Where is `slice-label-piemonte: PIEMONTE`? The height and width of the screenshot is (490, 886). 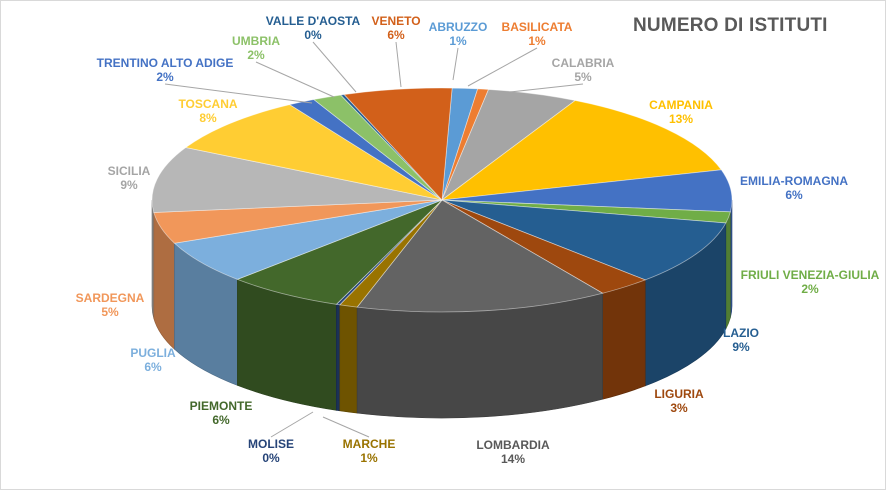
slice-label-piemonte: PIEMONTE is located at coordinates (221, 406).